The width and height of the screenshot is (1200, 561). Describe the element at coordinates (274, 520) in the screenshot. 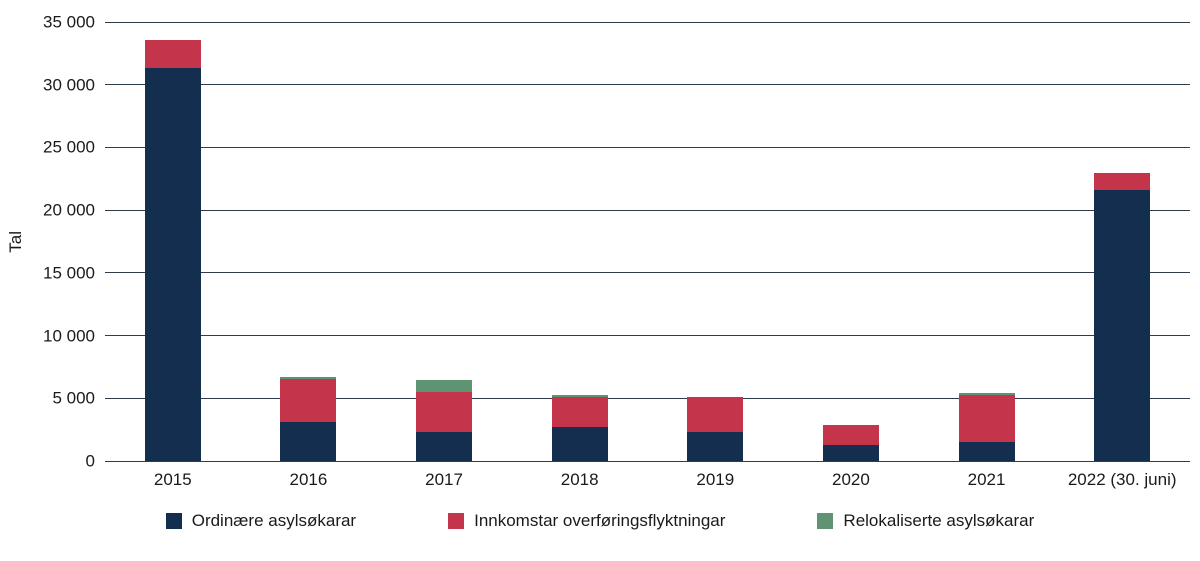

I see `legend-label: Ordinære asylsøkarar` at that location.